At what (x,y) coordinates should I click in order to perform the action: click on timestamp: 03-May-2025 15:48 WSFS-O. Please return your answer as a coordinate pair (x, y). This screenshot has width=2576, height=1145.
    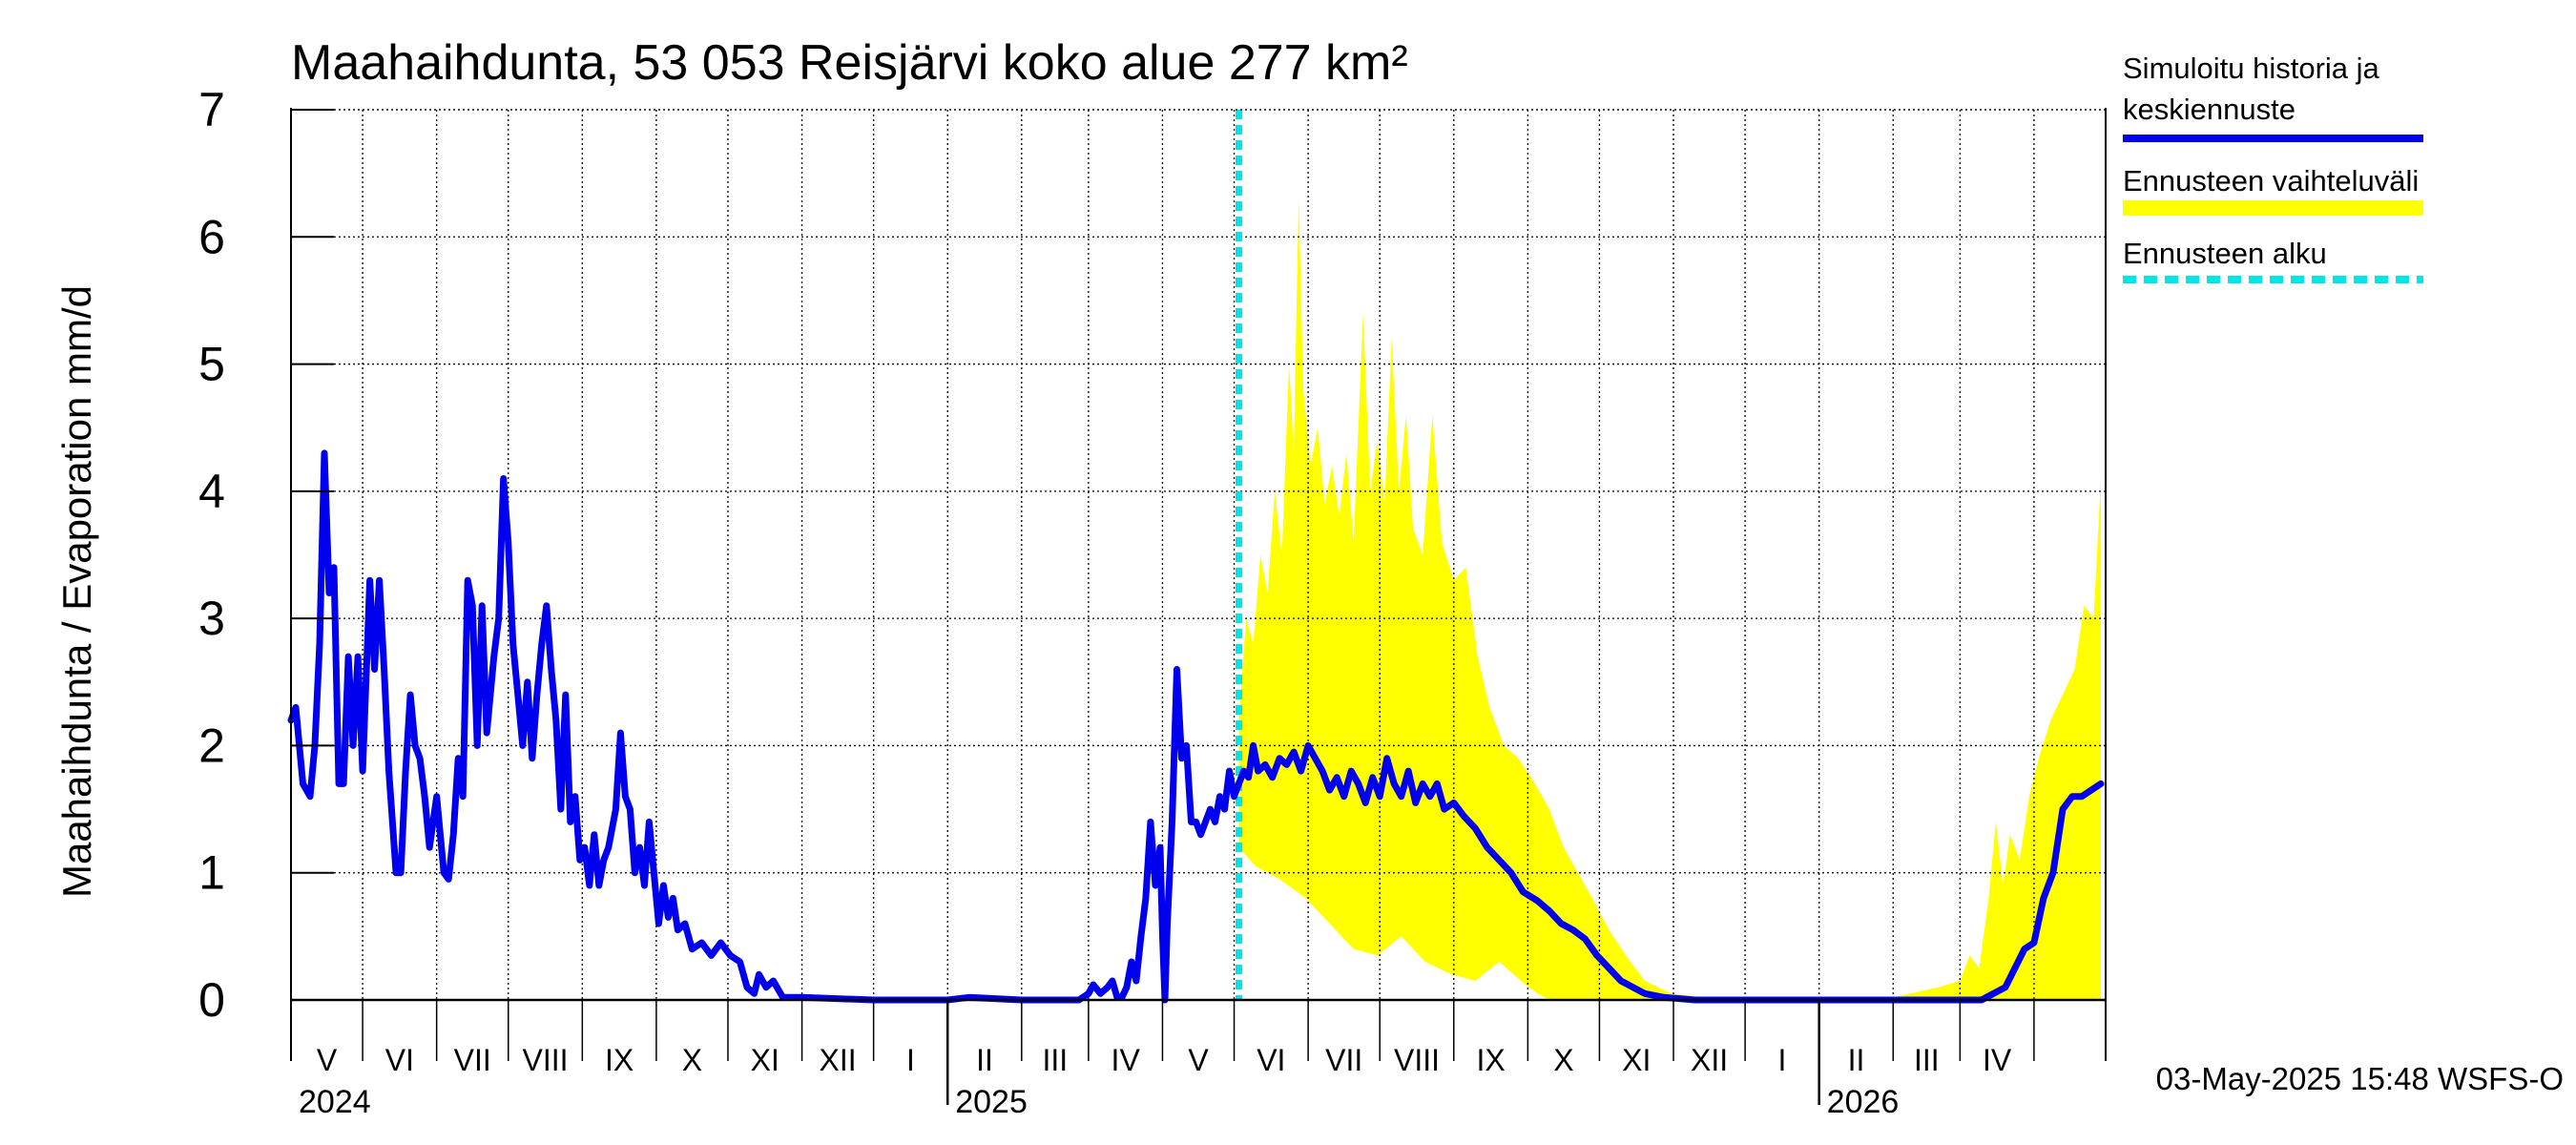
    Looking at the image, I should click on (2360, 1078).